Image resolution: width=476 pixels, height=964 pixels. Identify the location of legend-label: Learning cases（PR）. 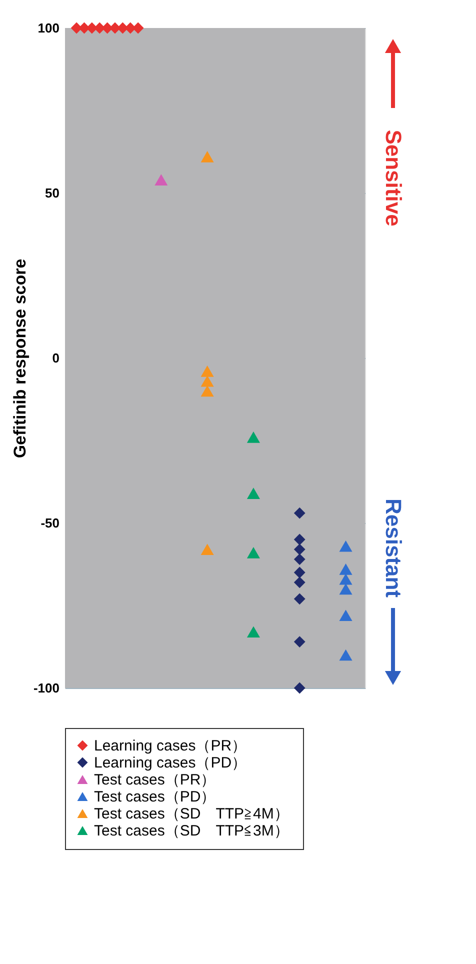
(170, 746).